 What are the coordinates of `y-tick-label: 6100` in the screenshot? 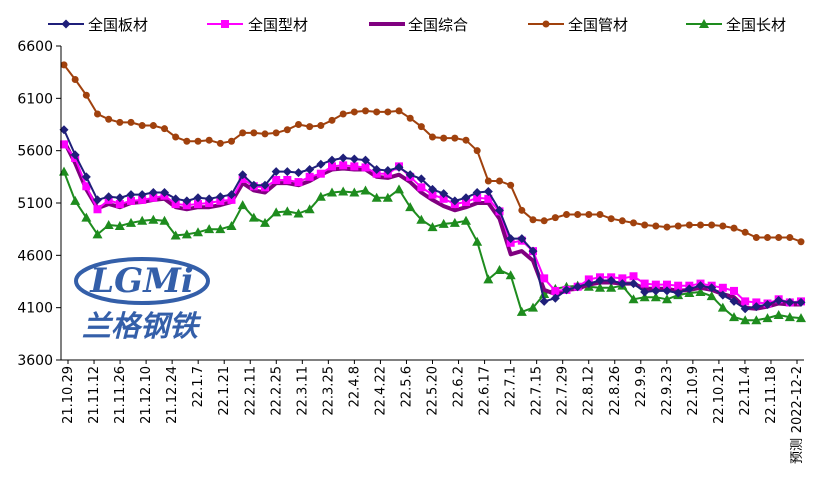 It's located at (35, 99).